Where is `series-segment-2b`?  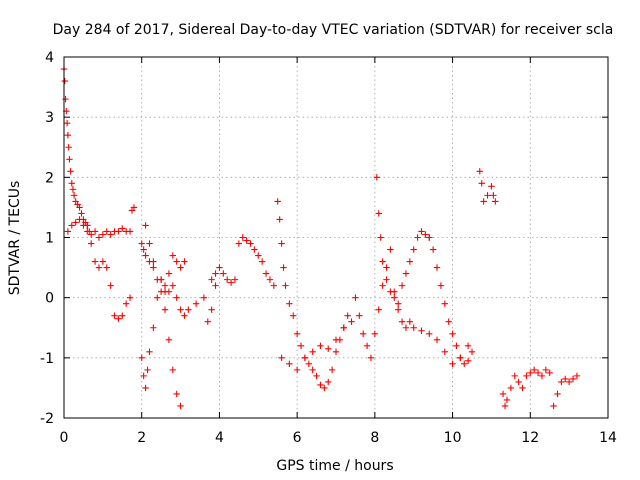
series-segment-2b is located at coordinates (178, 331).